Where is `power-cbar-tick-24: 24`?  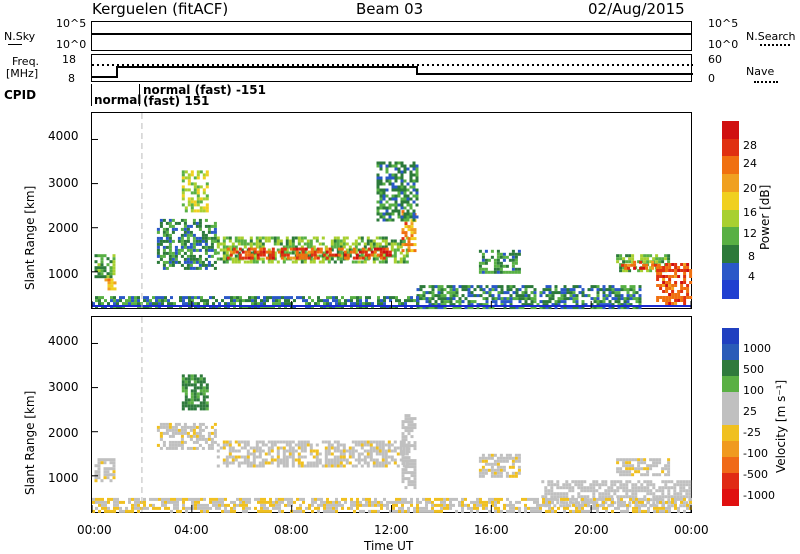 power-cbar-tick-24: 24 is located at coordinates (750, 163).